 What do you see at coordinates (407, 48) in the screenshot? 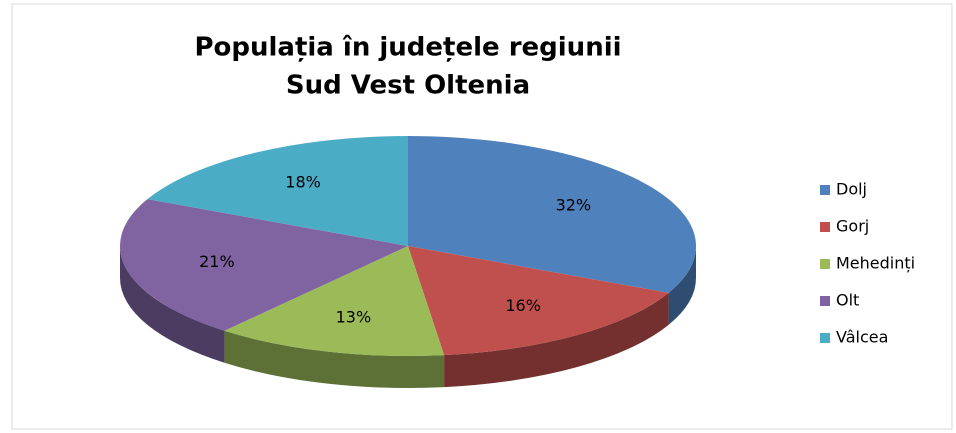
I see `chart-title: Populația în județele regiunii` at bounding box center [407, 48].